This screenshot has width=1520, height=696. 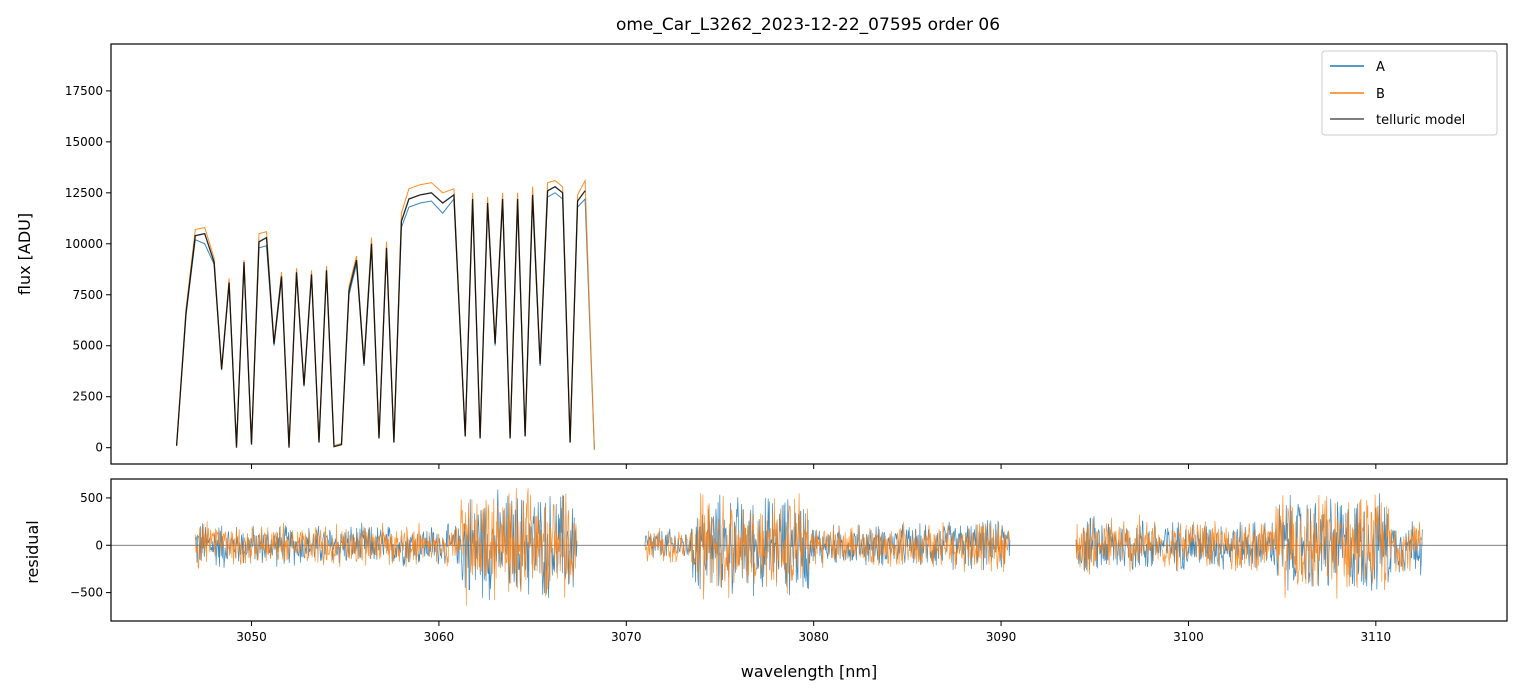 What do you see at coordinates (84, 91) in the screenshot?
I see `flux-y-tick-label: 17500` at bounding box center [84, 91].